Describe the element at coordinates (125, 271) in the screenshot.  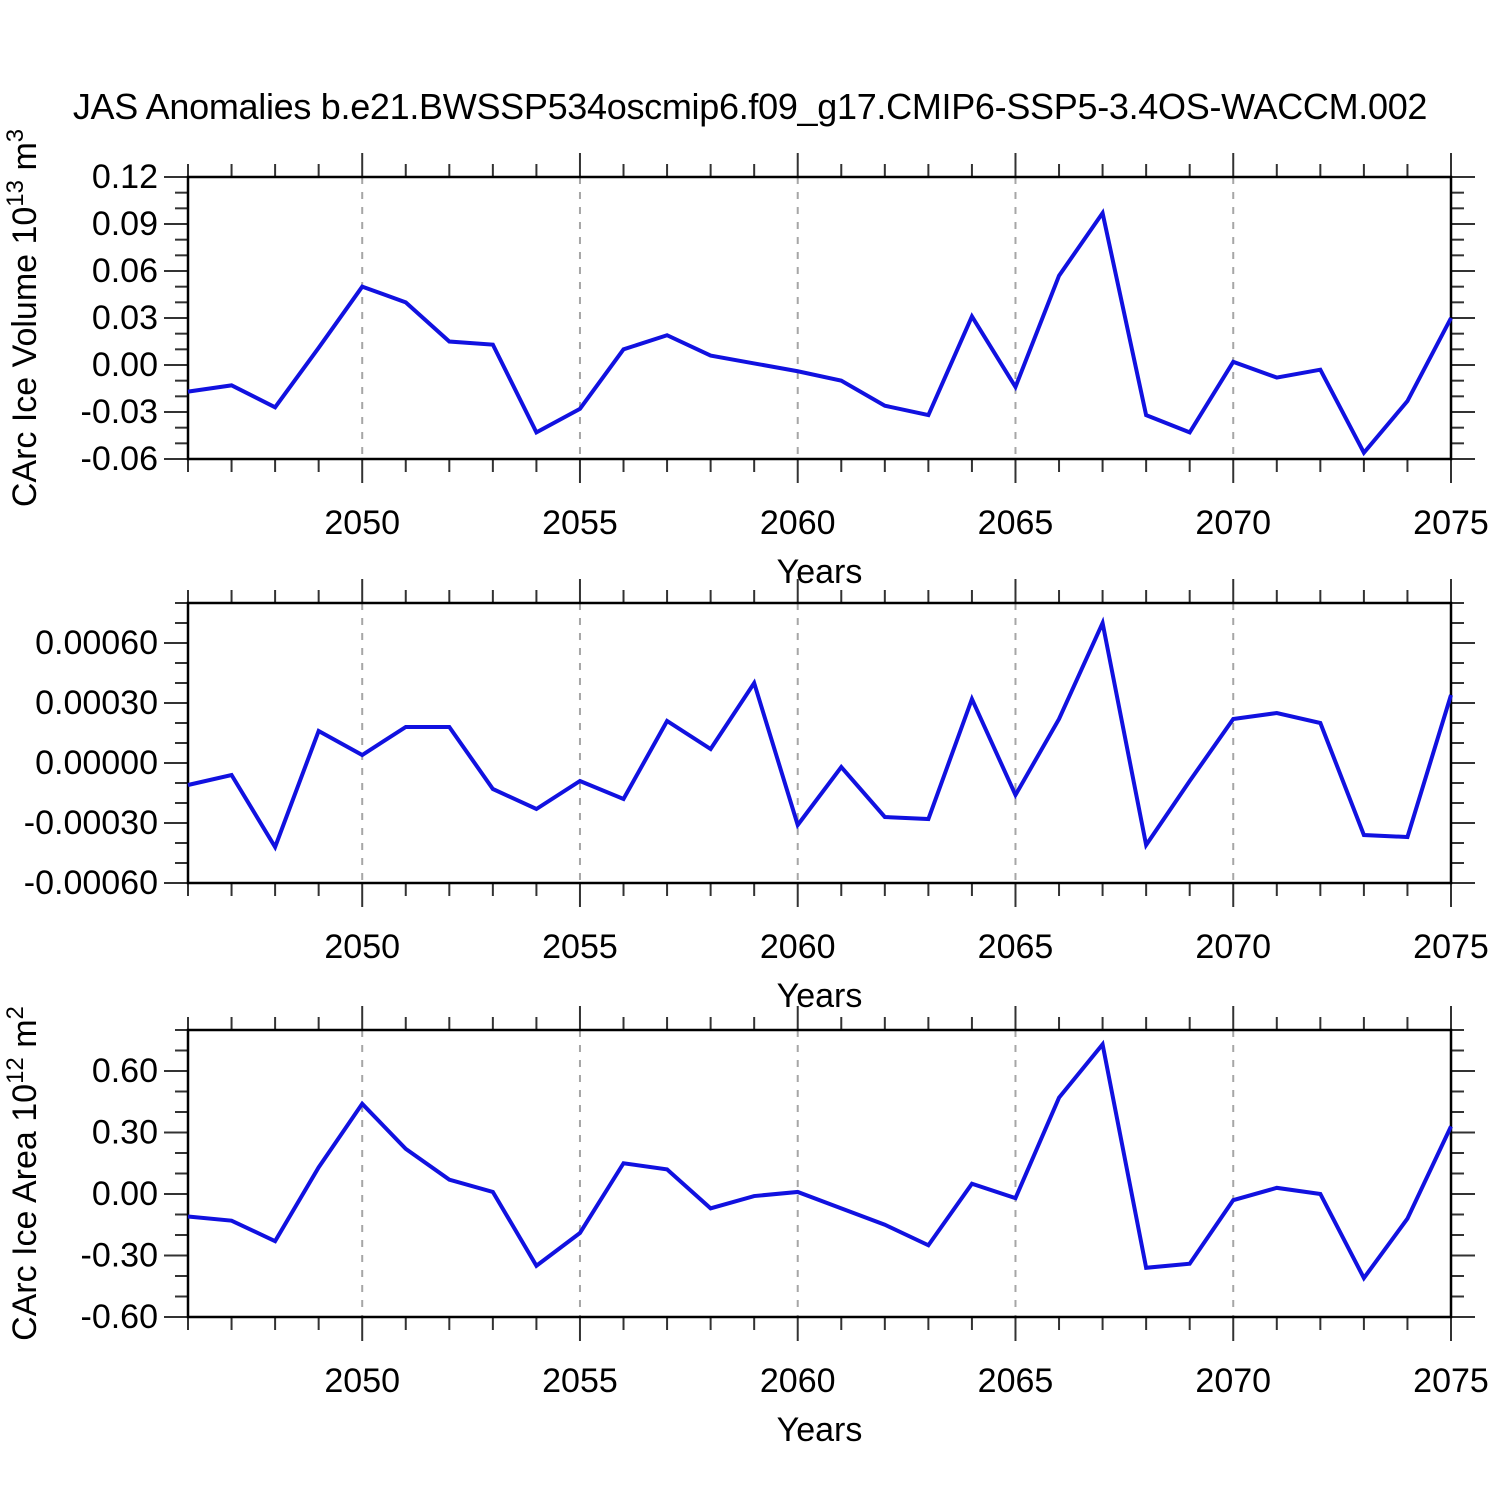
I see `y-tick-label: 0.06` at that location.